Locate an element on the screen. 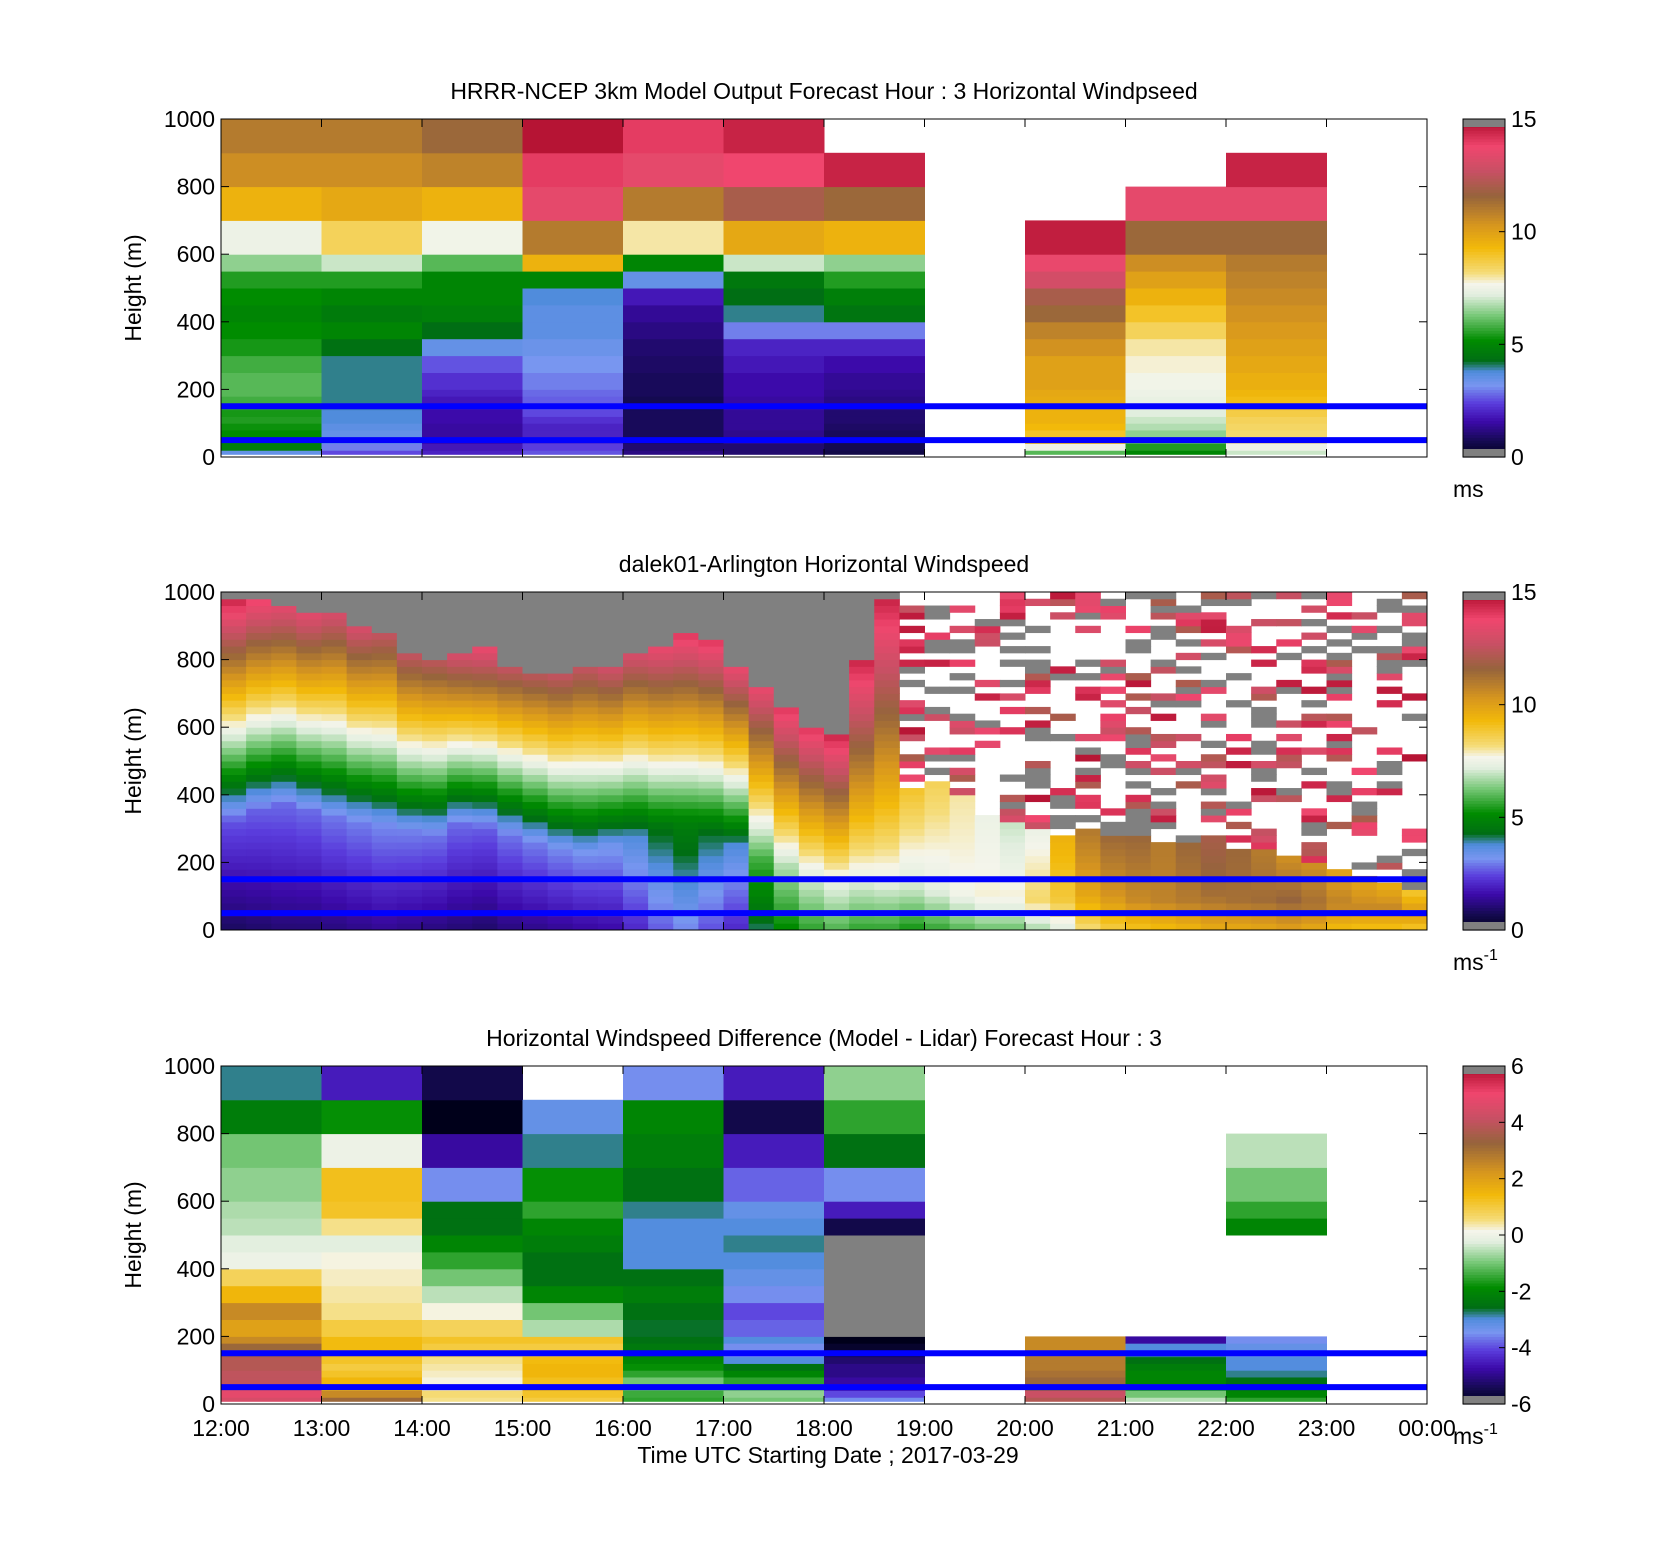 The height and width of the screenshot is (1561, 1680). colorbar-tick-label: 5 is located at coordinates (1517, 817).